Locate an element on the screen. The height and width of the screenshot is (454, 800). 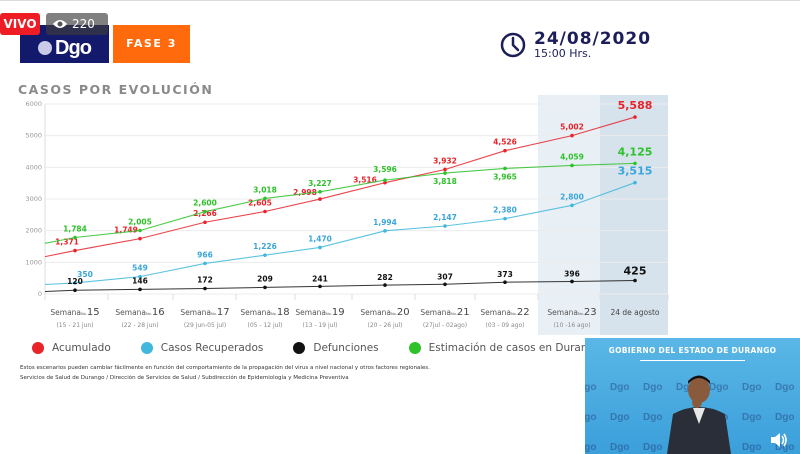
data-label-recuperados: 1,994 is located at coordinates (385, 222).